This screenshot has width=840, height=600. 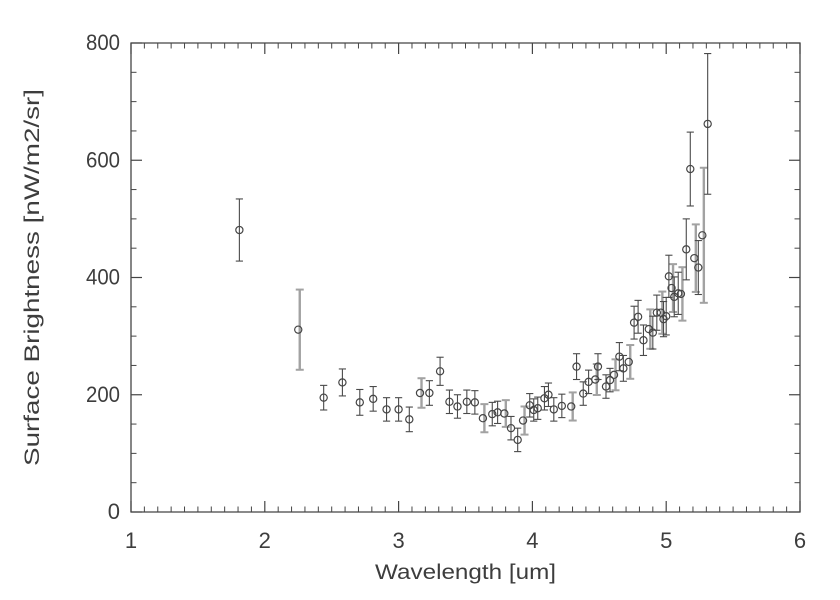 What do you see at coordinates (800, 540) in the screenshot?
I see `x-axis-tick-label: 6` at bounding box center [800, 540].